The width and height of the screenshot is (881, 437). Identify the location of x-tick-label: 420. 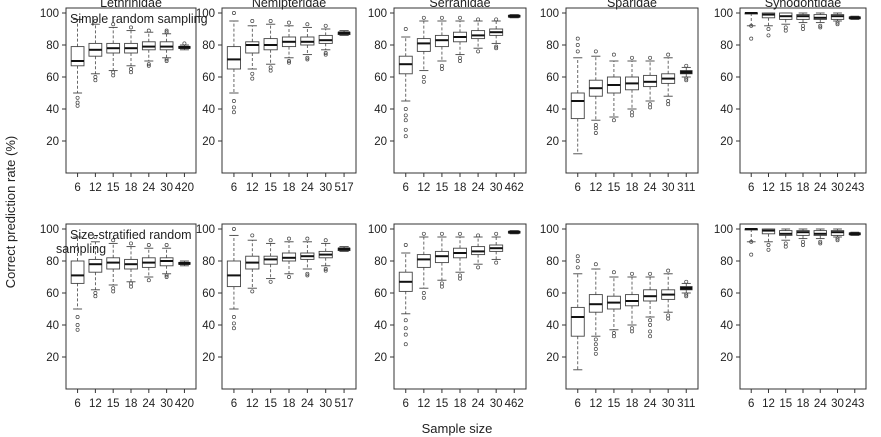
(184, 188).